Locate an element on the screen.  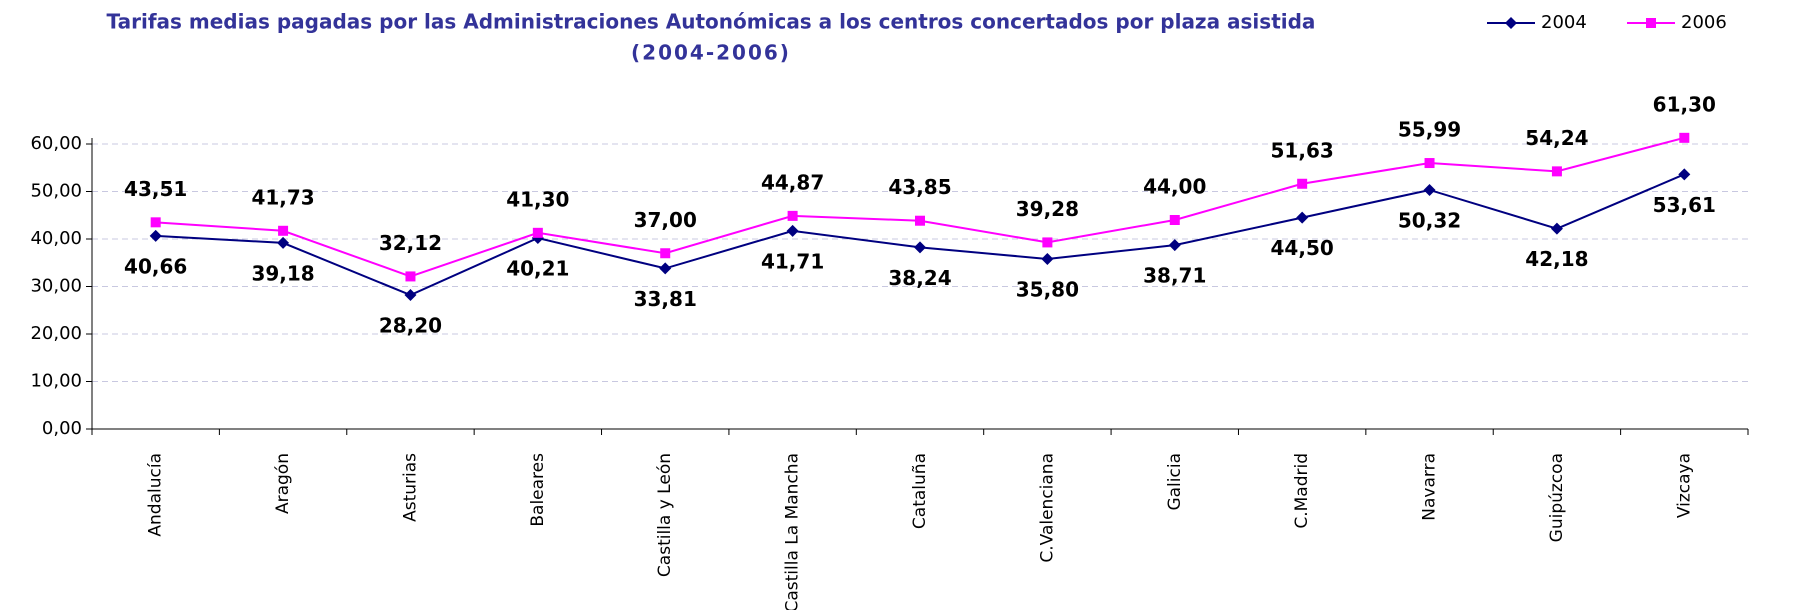
x-tick-label: Aragón is located at coordinates (283, 483).